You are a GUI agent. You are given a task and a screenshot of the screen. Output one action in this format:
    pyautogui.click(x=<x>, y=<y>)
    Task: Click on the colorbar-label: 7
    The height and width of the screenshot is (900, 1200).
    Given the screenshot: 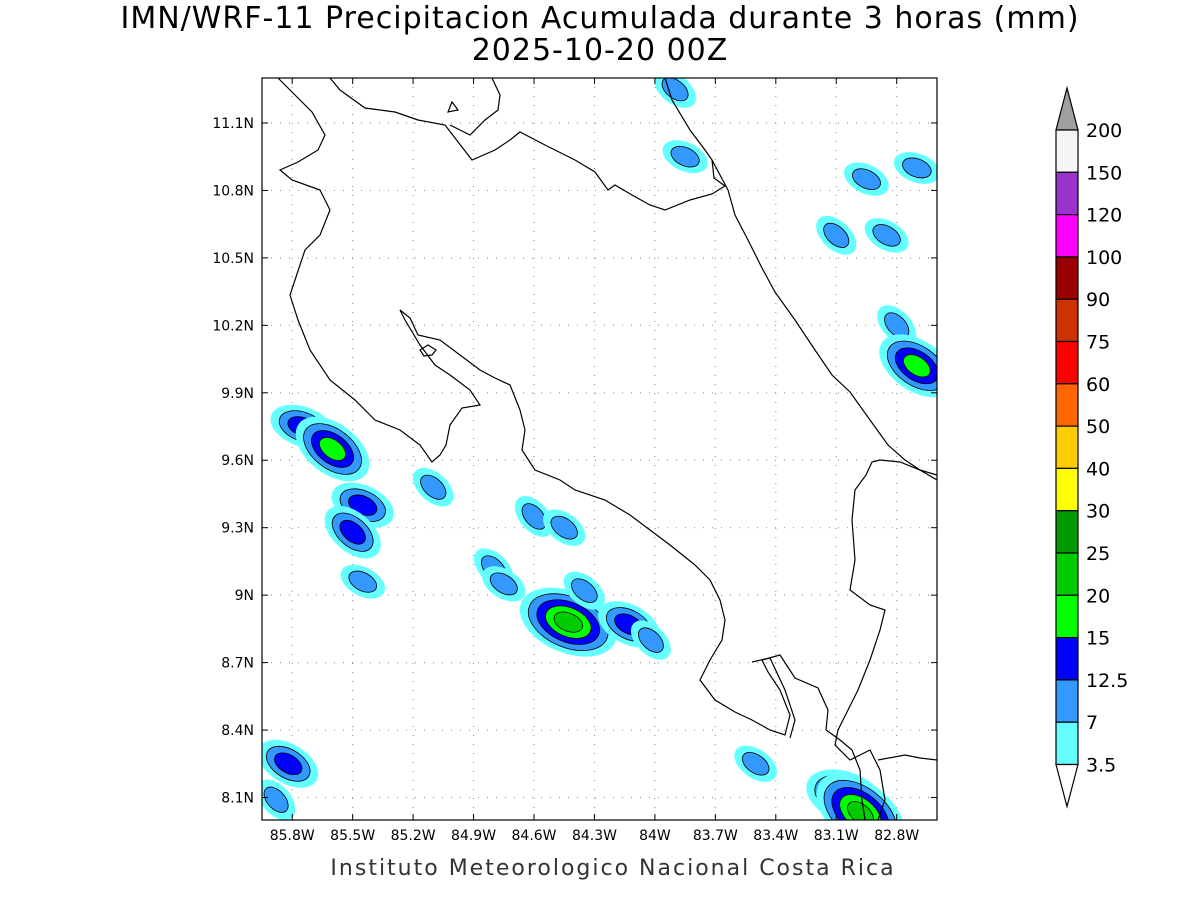 What is the action you would take?
    pyautogui.click(x=1092, y=723)
    